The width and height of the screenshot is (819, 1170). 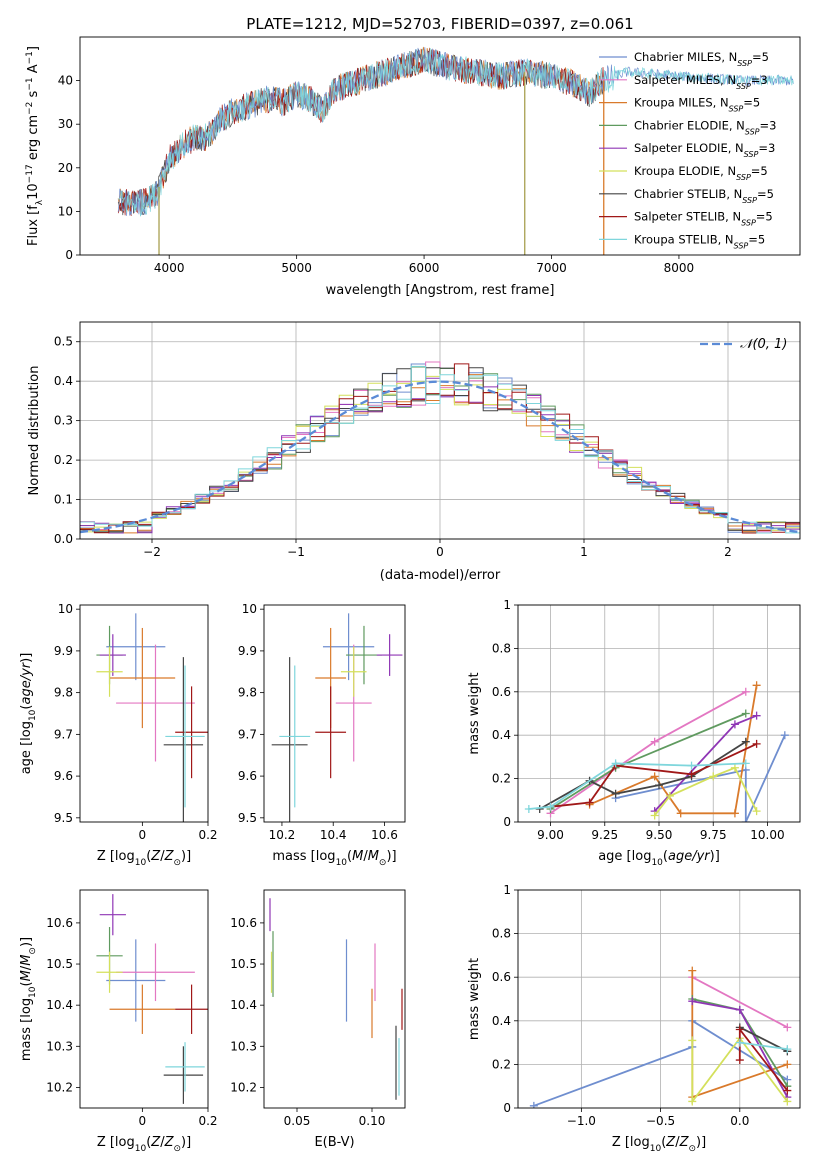 What do you see at coordinates (63, 500) in the screenshot?
I see `y-tick-label: 0.1` at bounding box center [63, 500].